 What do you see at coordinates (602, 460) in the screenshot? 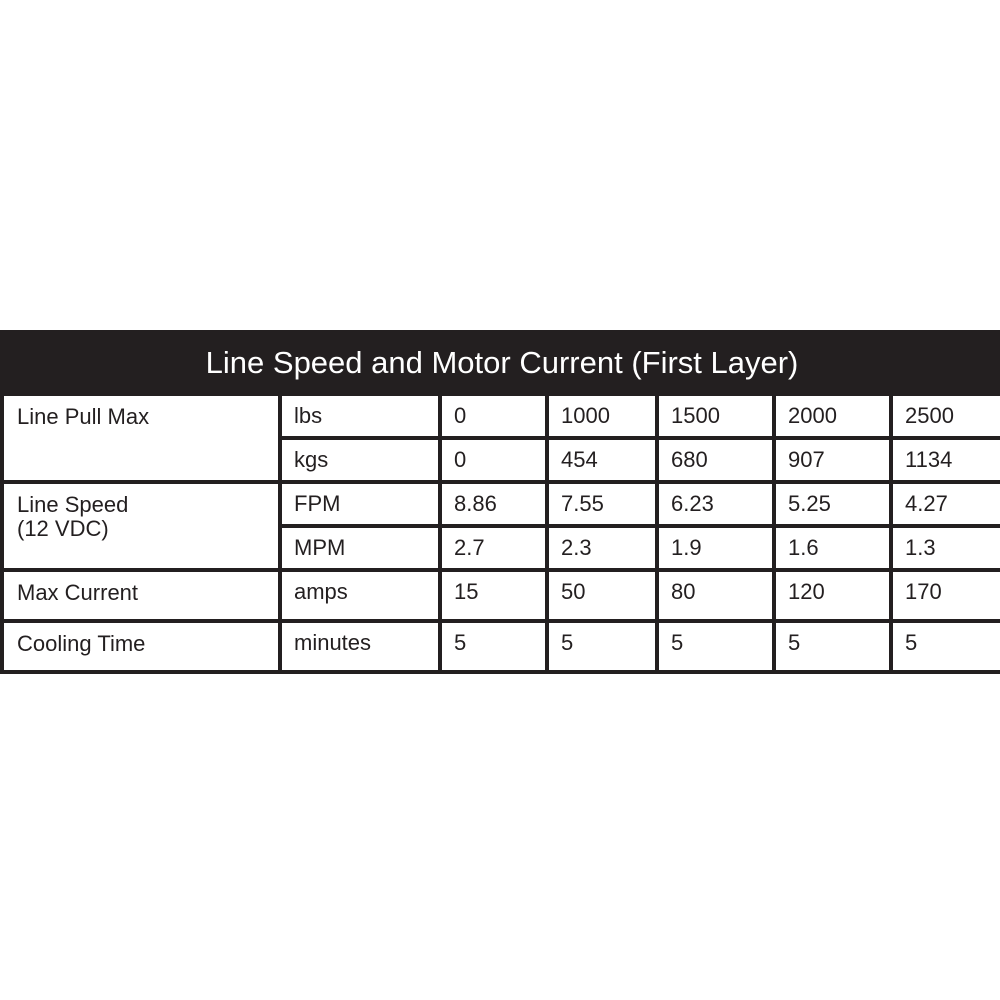
I see `value-cell: 454` at bounding box center [602, 460].